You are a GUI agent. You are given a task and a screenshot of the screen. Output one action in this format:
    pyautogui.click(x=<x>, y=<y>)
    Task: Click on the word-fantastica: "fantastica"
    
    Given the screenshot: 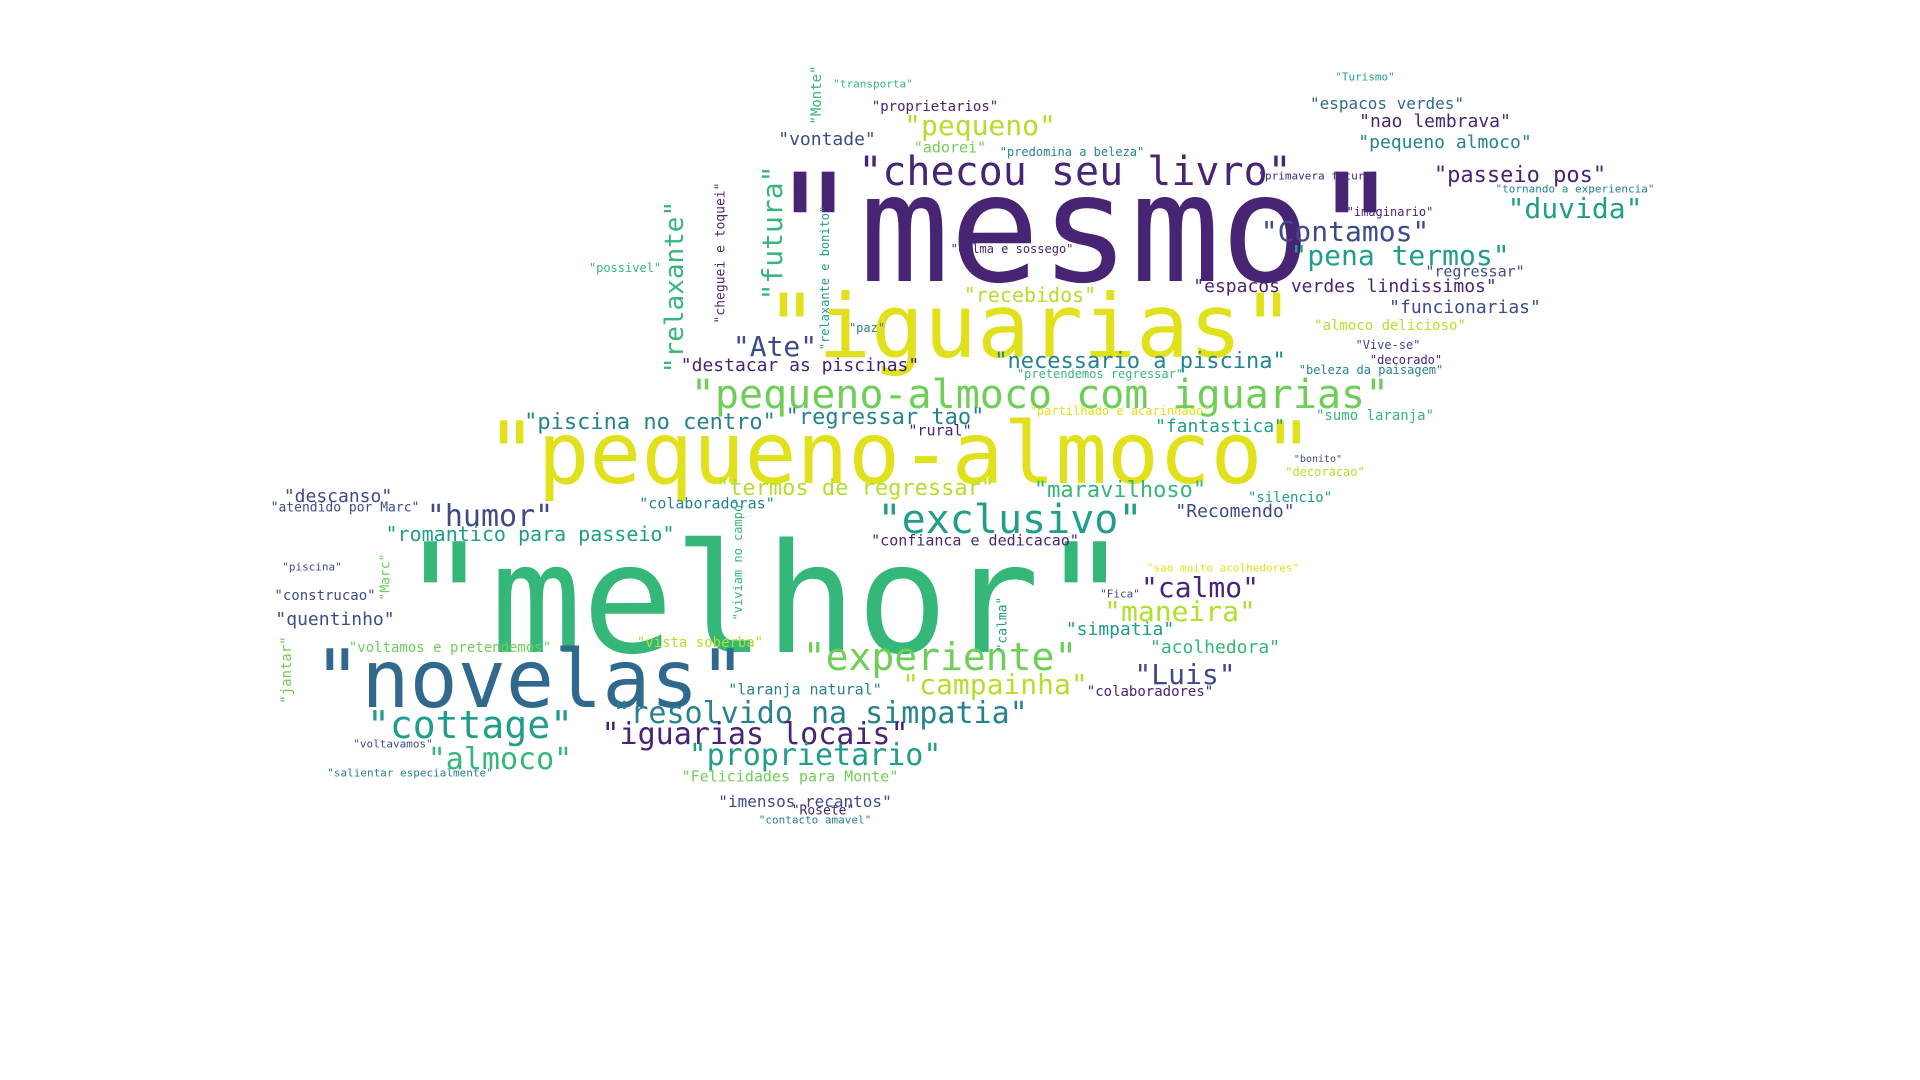 What is the action you would take?
    pyautogui.click(x=1220, y=426)
    